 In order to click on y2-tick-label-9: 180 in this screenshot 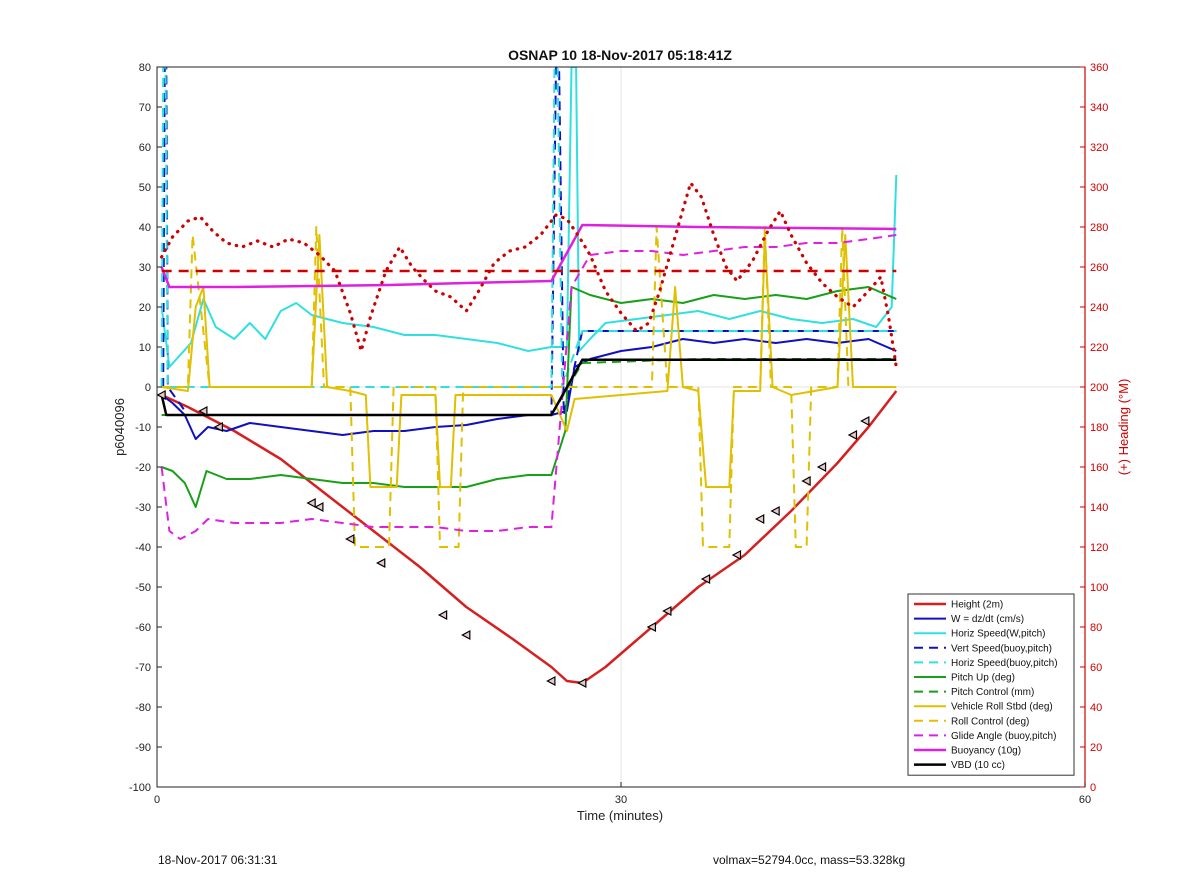, I will do `click(1099, 428)`.